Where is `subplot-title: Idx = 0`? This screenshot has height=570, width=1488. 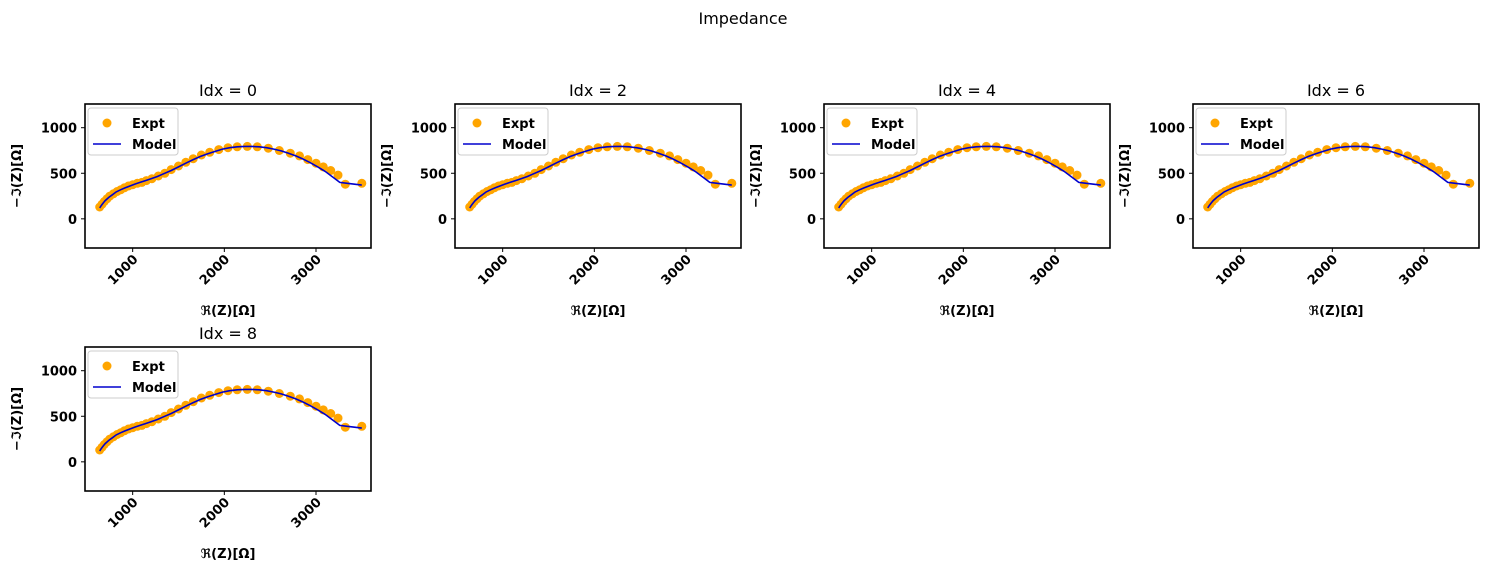 subplot-title: Idx = 0 is located at coordinates (228, 90).